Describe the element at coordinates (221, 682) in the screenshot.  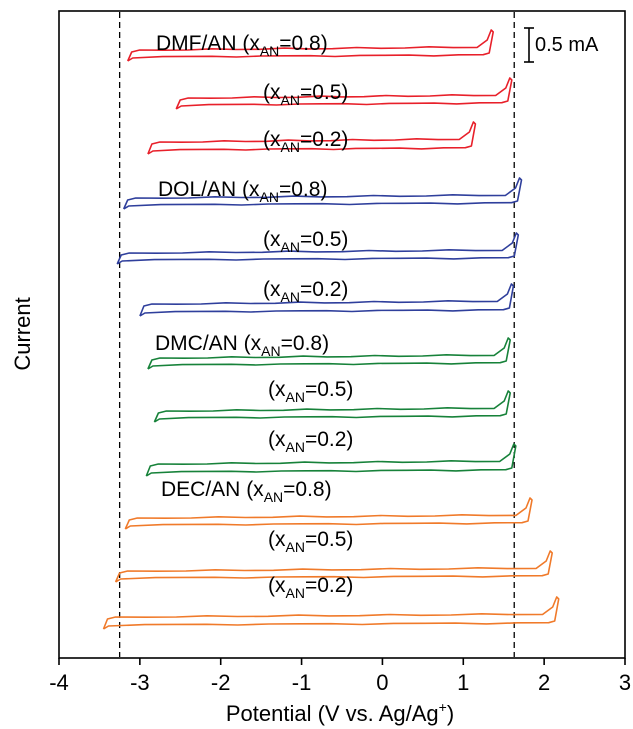
I see `x-tick-label: -2` at that location.